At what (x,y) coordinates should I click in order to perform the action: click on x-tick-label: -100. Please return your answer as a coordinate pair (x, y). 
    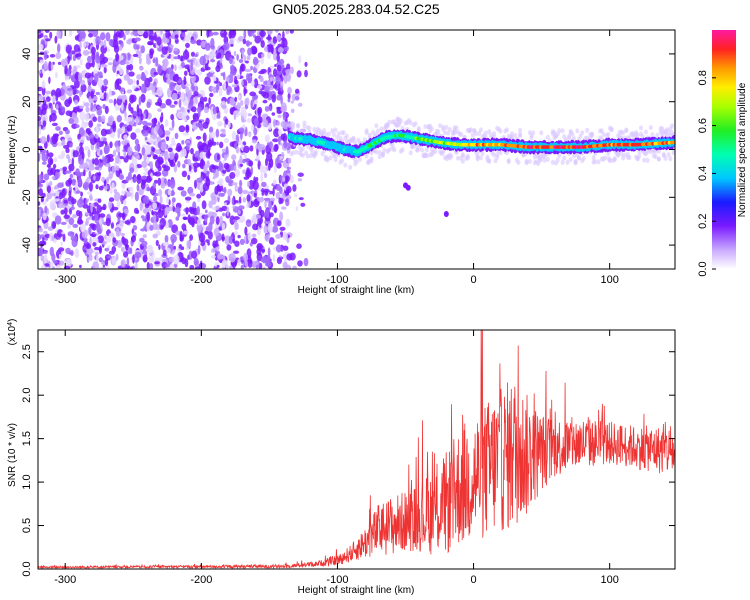
    Looking at the image, I should click on (337, 280).